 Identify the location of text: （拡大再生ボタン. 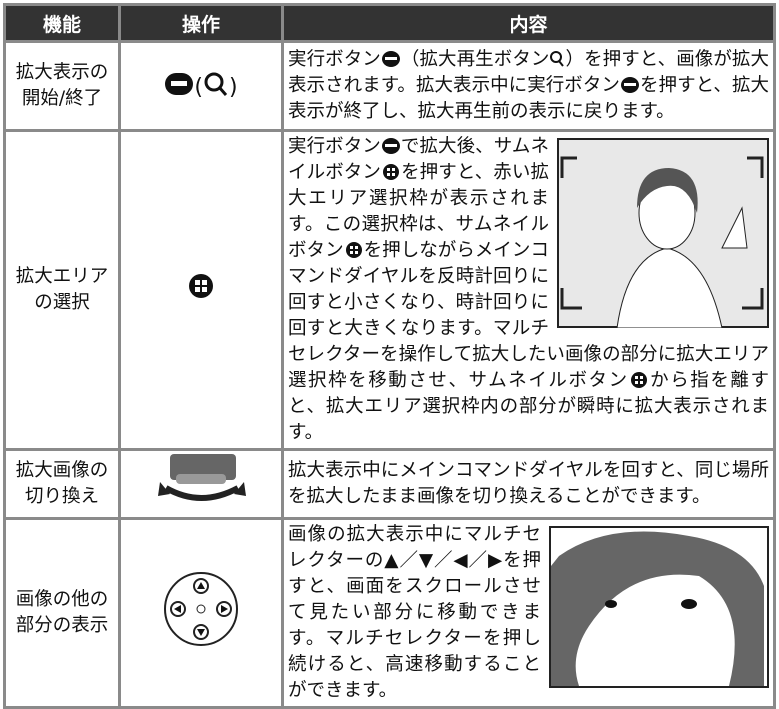
(475, 59).